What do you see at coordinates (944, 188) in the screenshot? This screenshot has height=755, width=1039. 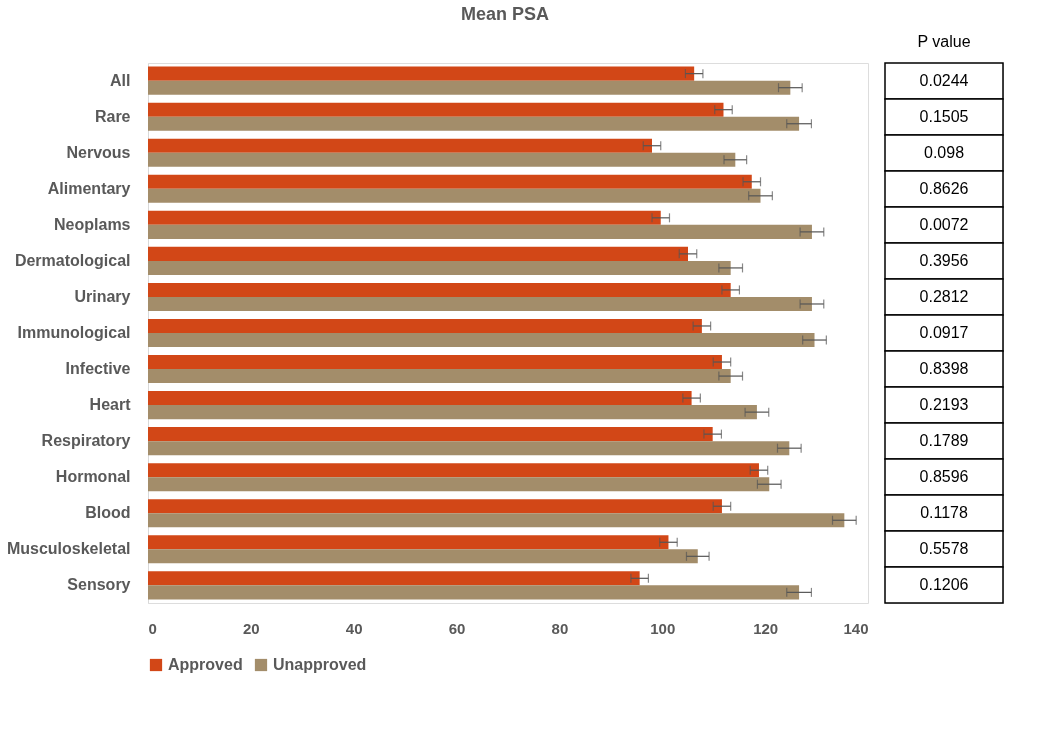 I see `text: 0.8626` at bounding box center [944, 188].